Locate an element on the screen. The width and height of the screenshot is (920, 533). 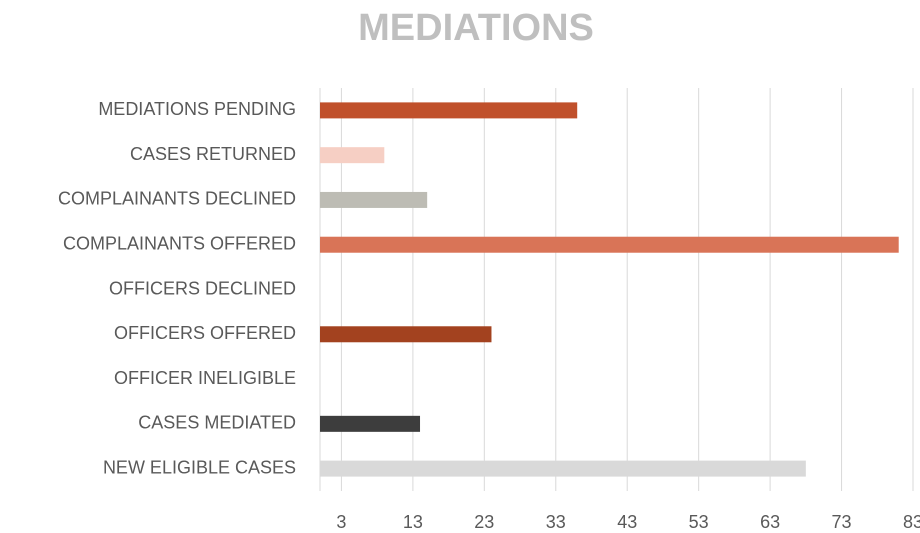
y-tick-label: CASES MEDIATED is located at coordinates (217, 423).